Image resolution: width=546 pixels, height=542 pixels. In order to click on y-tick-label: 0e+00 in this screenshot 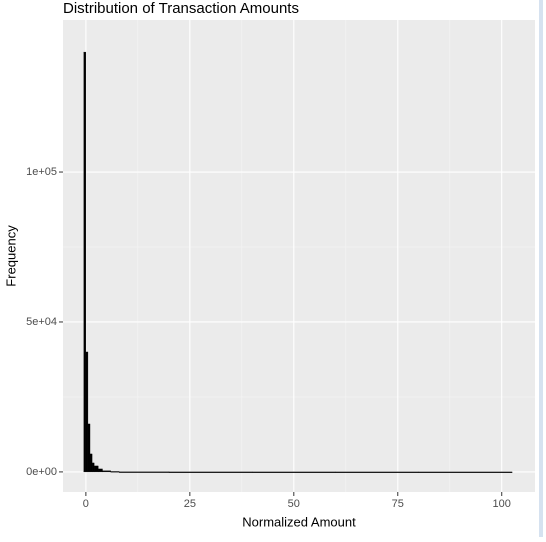, I will do `click(41, 472)`.